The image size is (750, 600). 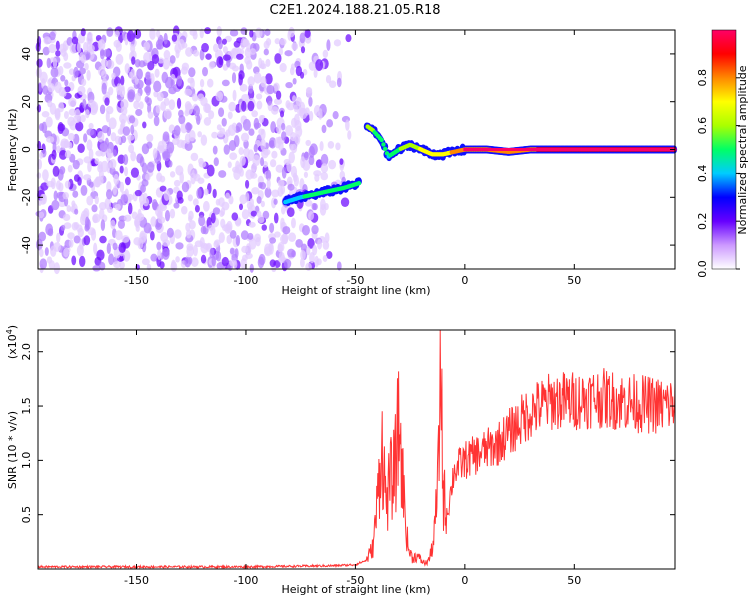 I want to click on colorbar-gradient, so click(x=724, y=149).